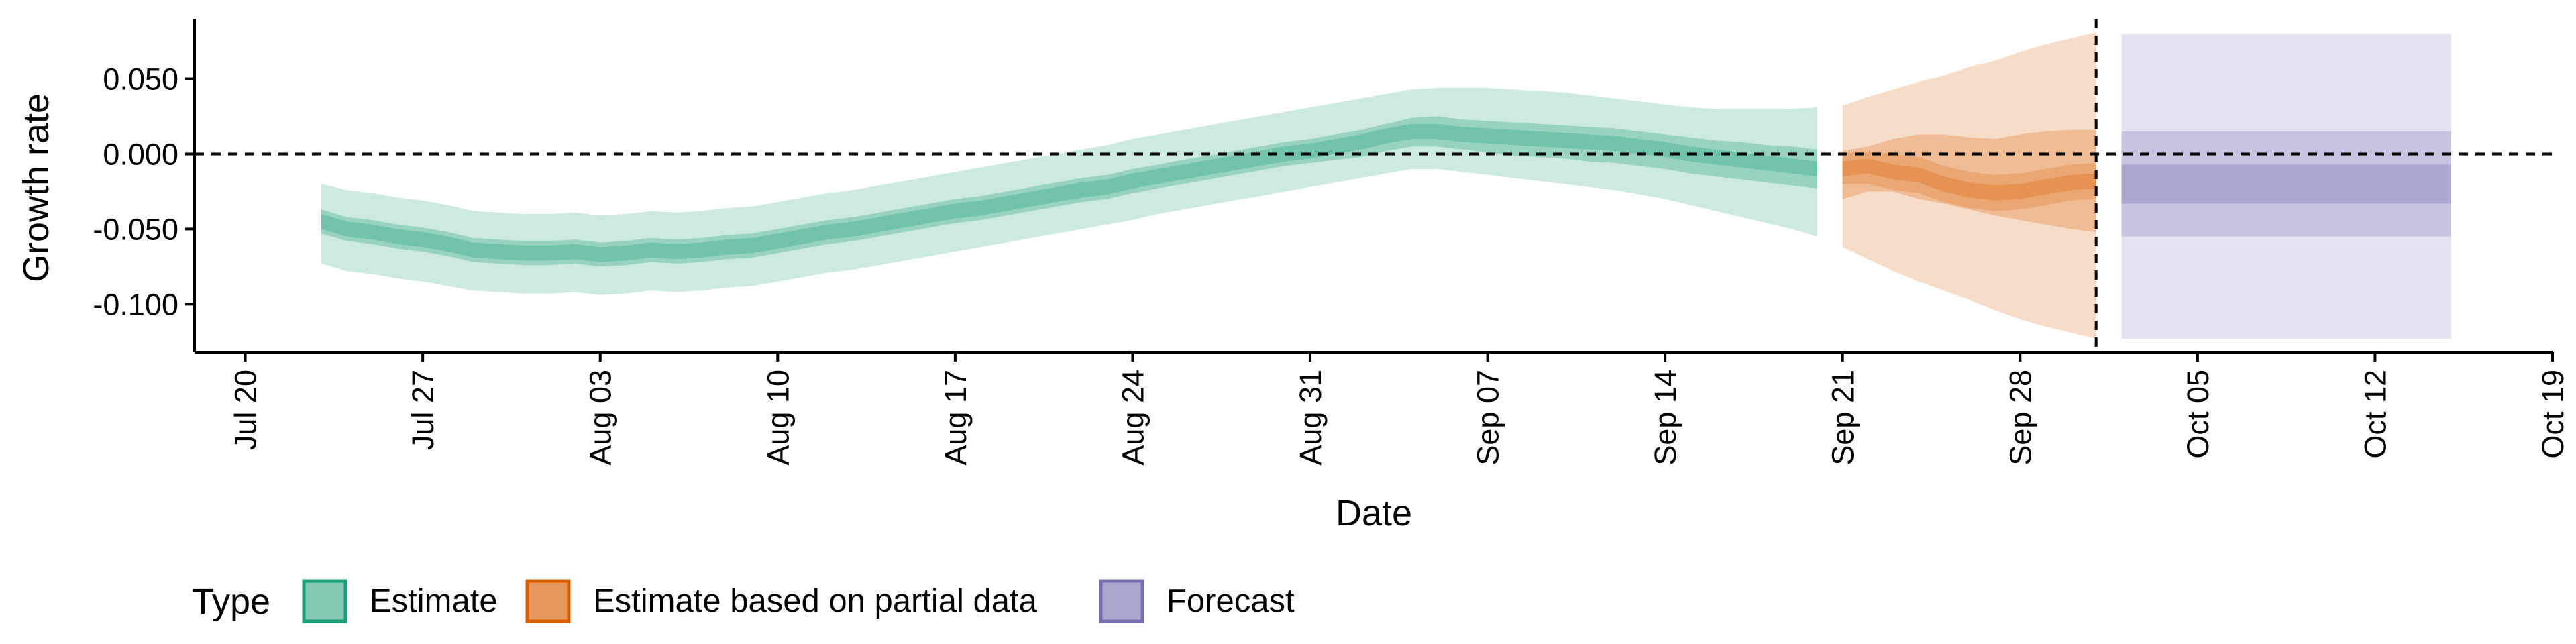 This screenshot has width=2576, height=644. What do you see at coordinates (1969, 179) in the screenshot?
I see `partial-median-band` at bounding box center [1969, 179].